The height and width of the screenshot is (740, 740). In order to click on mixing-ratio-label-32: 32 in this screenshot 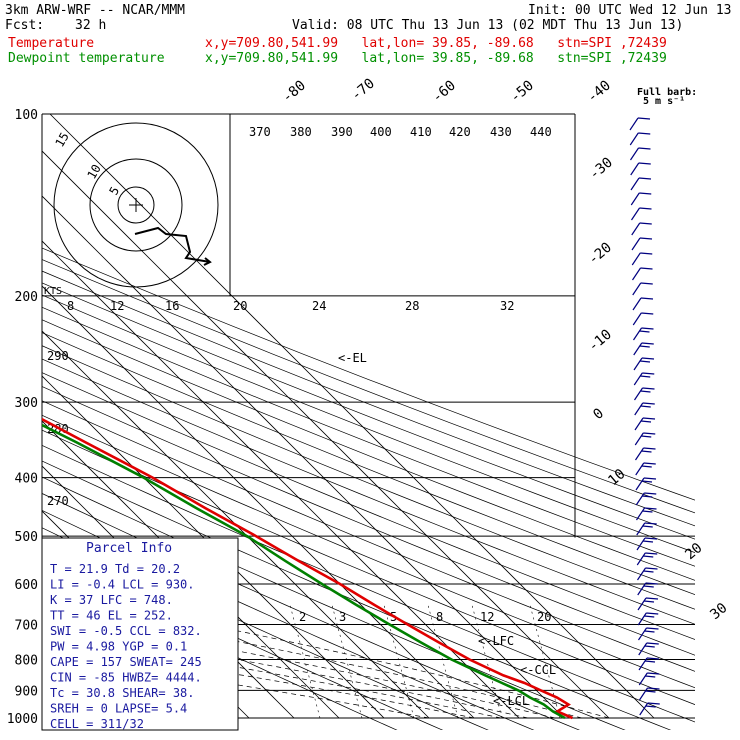, I will do `click(507, 306)`.